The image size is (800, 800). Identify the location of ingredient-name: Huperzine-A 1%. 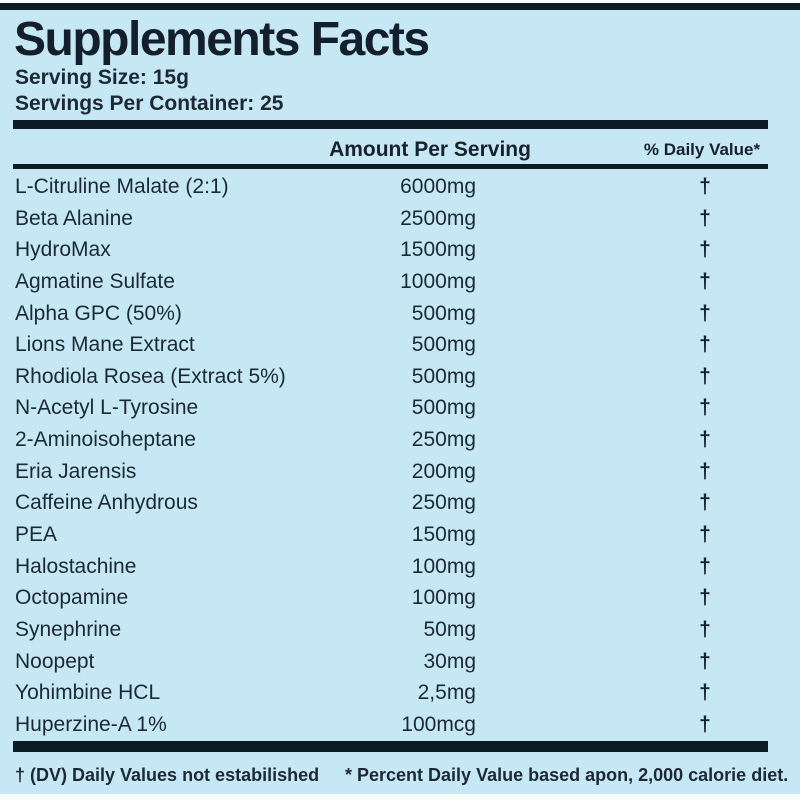
(91, 724).